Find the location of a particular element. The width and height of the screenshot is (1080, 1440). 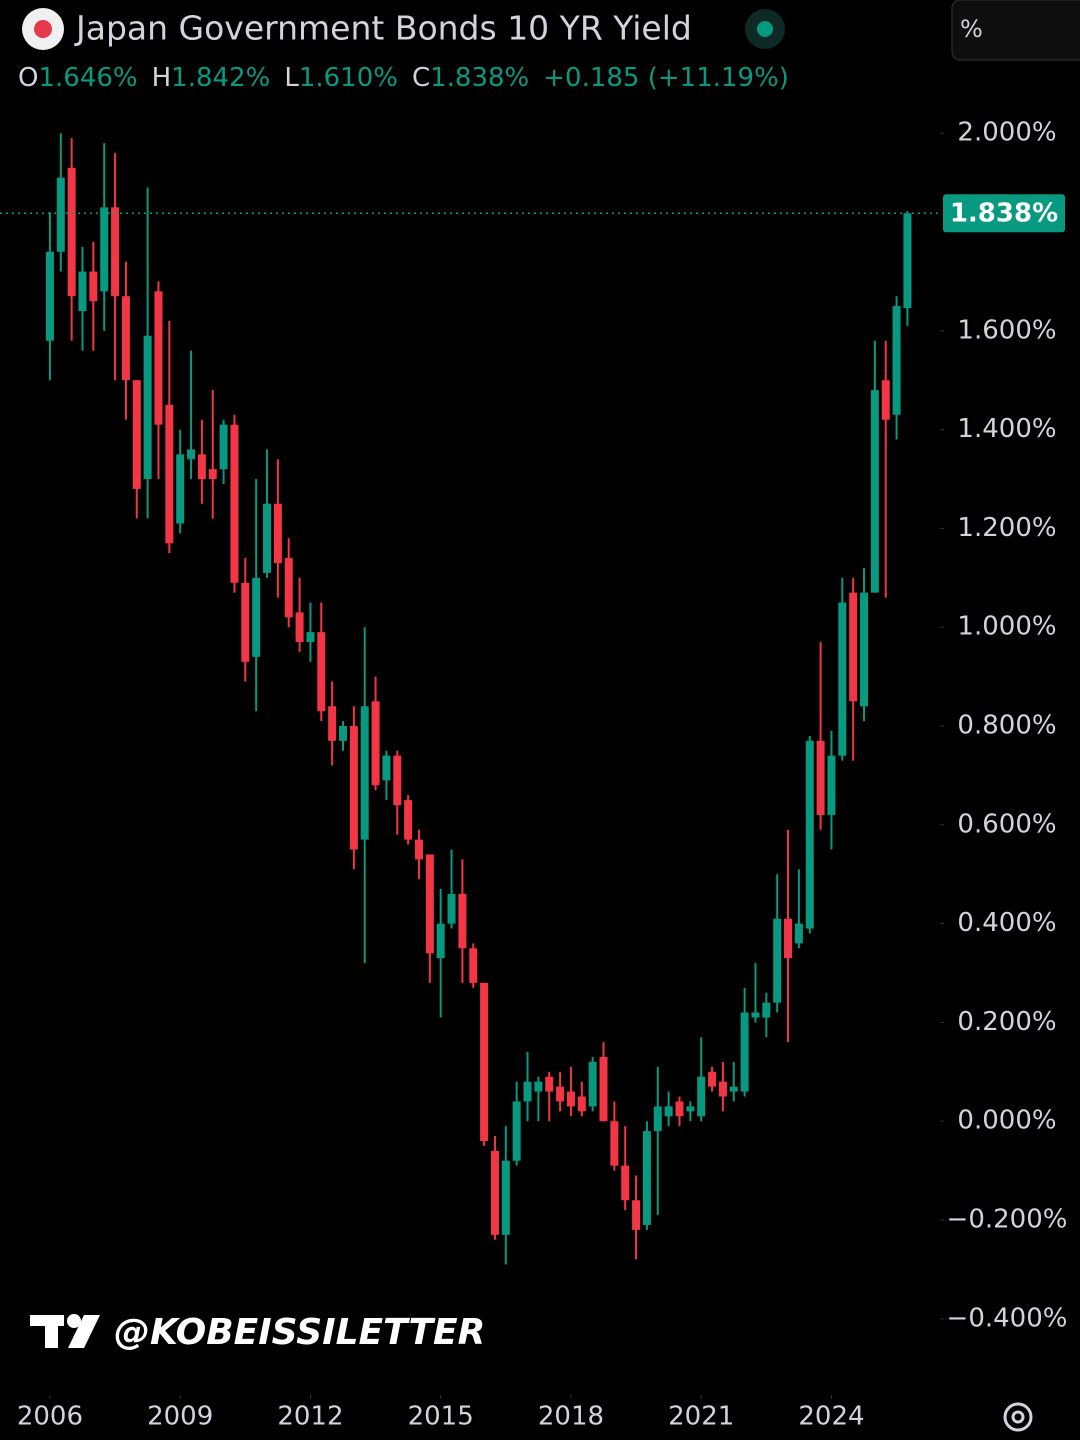

chart-title: Japan Government Bonds 10 YR Yield is located at coordinates (383, 28).